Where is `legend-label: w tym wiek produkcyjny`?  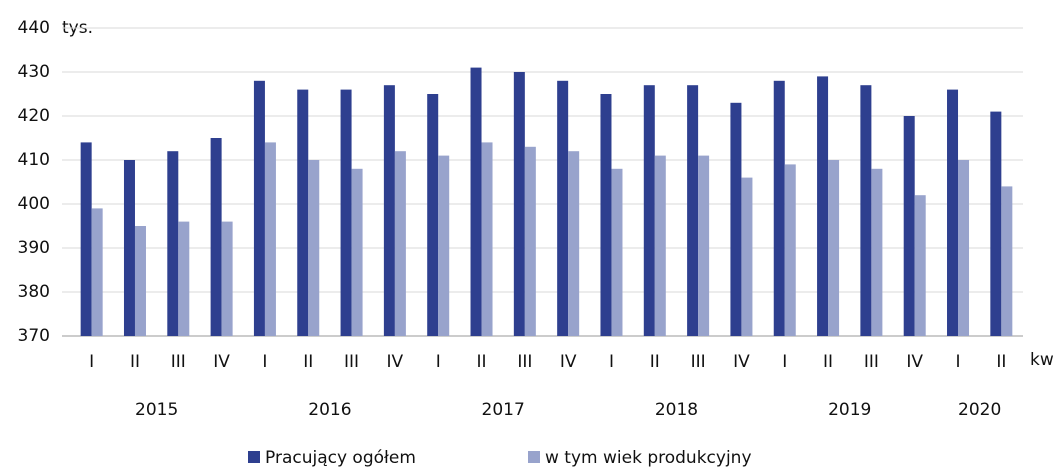 legend-label: w tym wiek produkcyjny is located at coordinates (648, 458).